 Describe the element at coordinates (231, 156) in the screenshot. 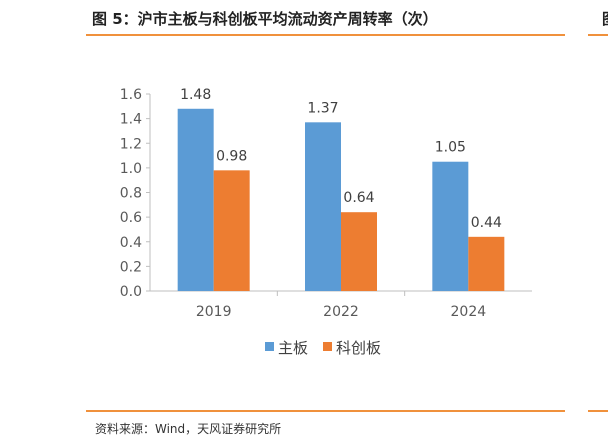

I see `data-label: 0.98` at that location.